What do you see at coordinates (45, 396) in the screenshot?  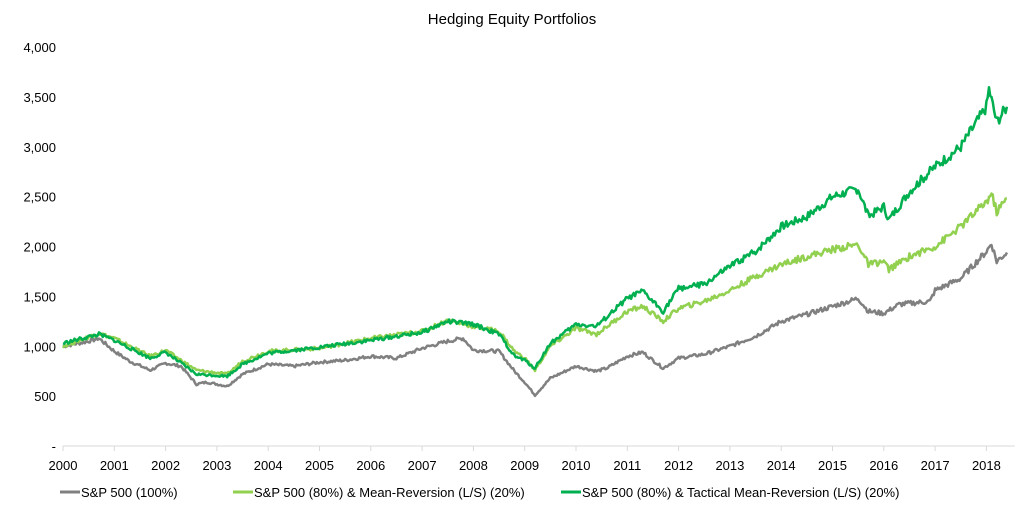 I see `y-tick-label: 500` at bounding box center [45, 396].